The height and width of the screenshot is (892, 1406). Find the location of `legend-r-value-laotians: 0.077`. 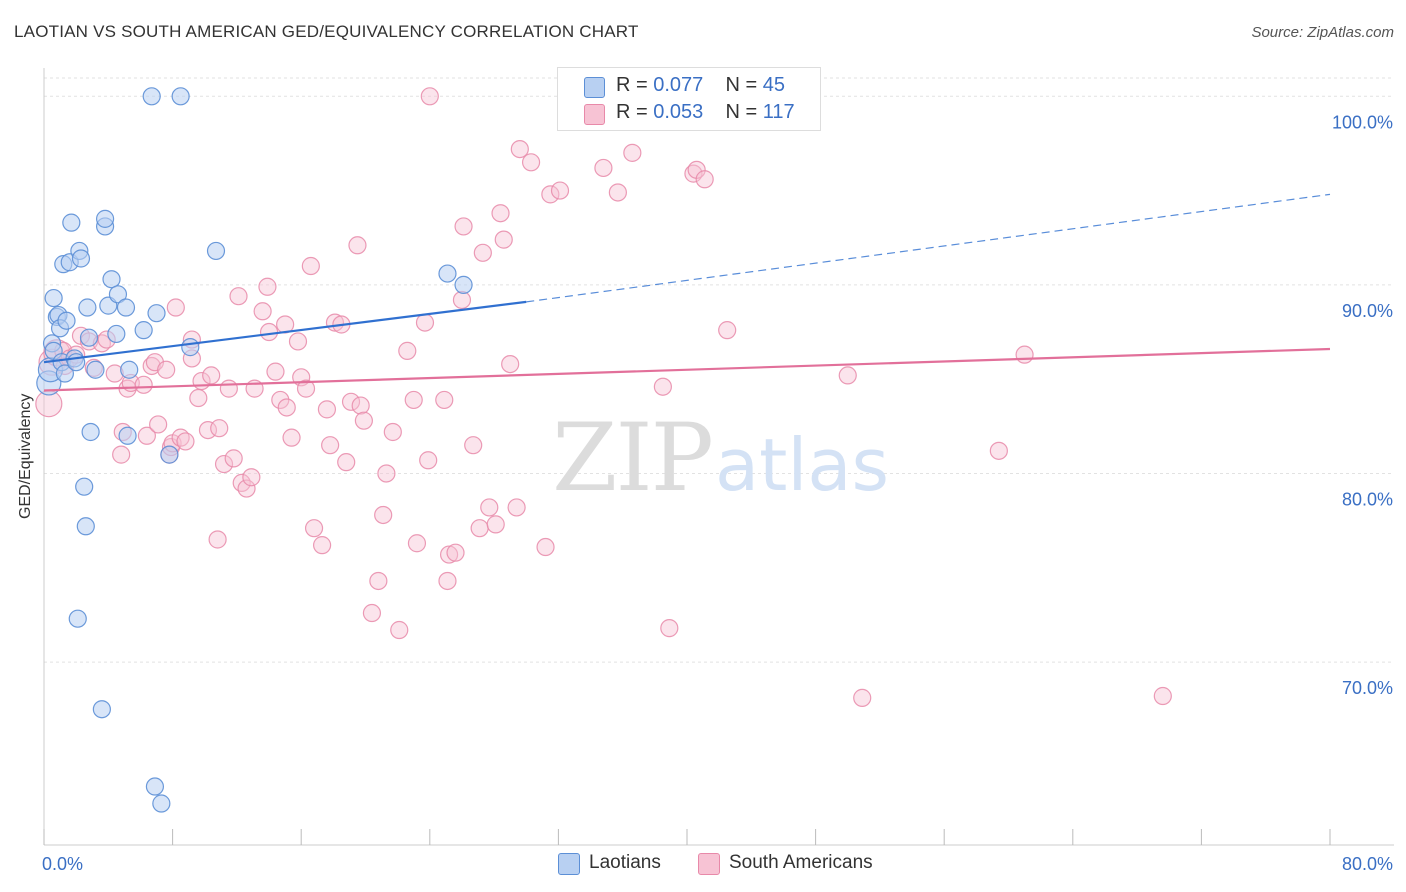

legend-r-value-laotians: 0.077 is located at coordinates (678, 85).